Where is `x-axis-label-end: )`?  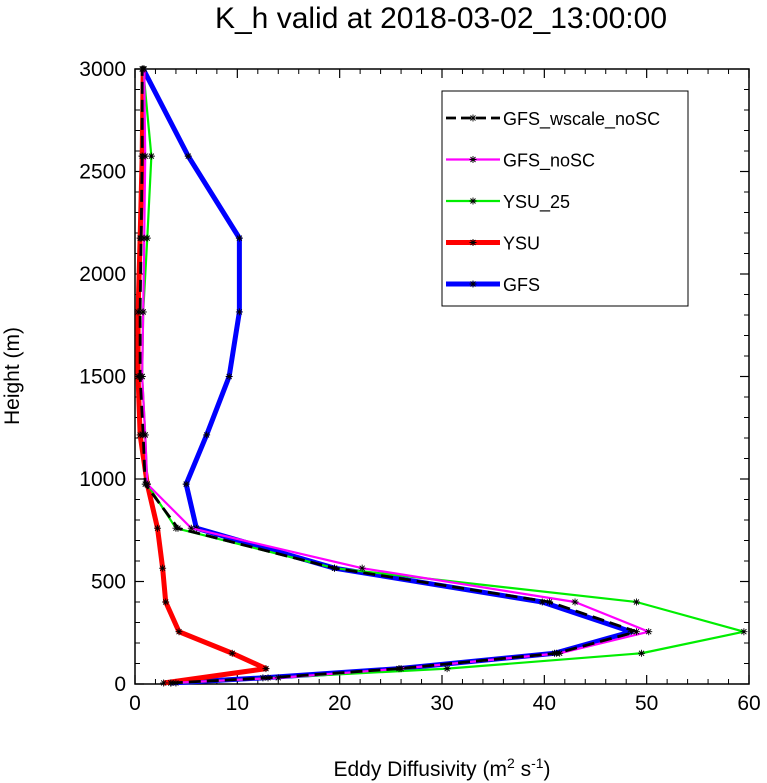 x-axis-label-end: ) is located at coordinates (547, 769).